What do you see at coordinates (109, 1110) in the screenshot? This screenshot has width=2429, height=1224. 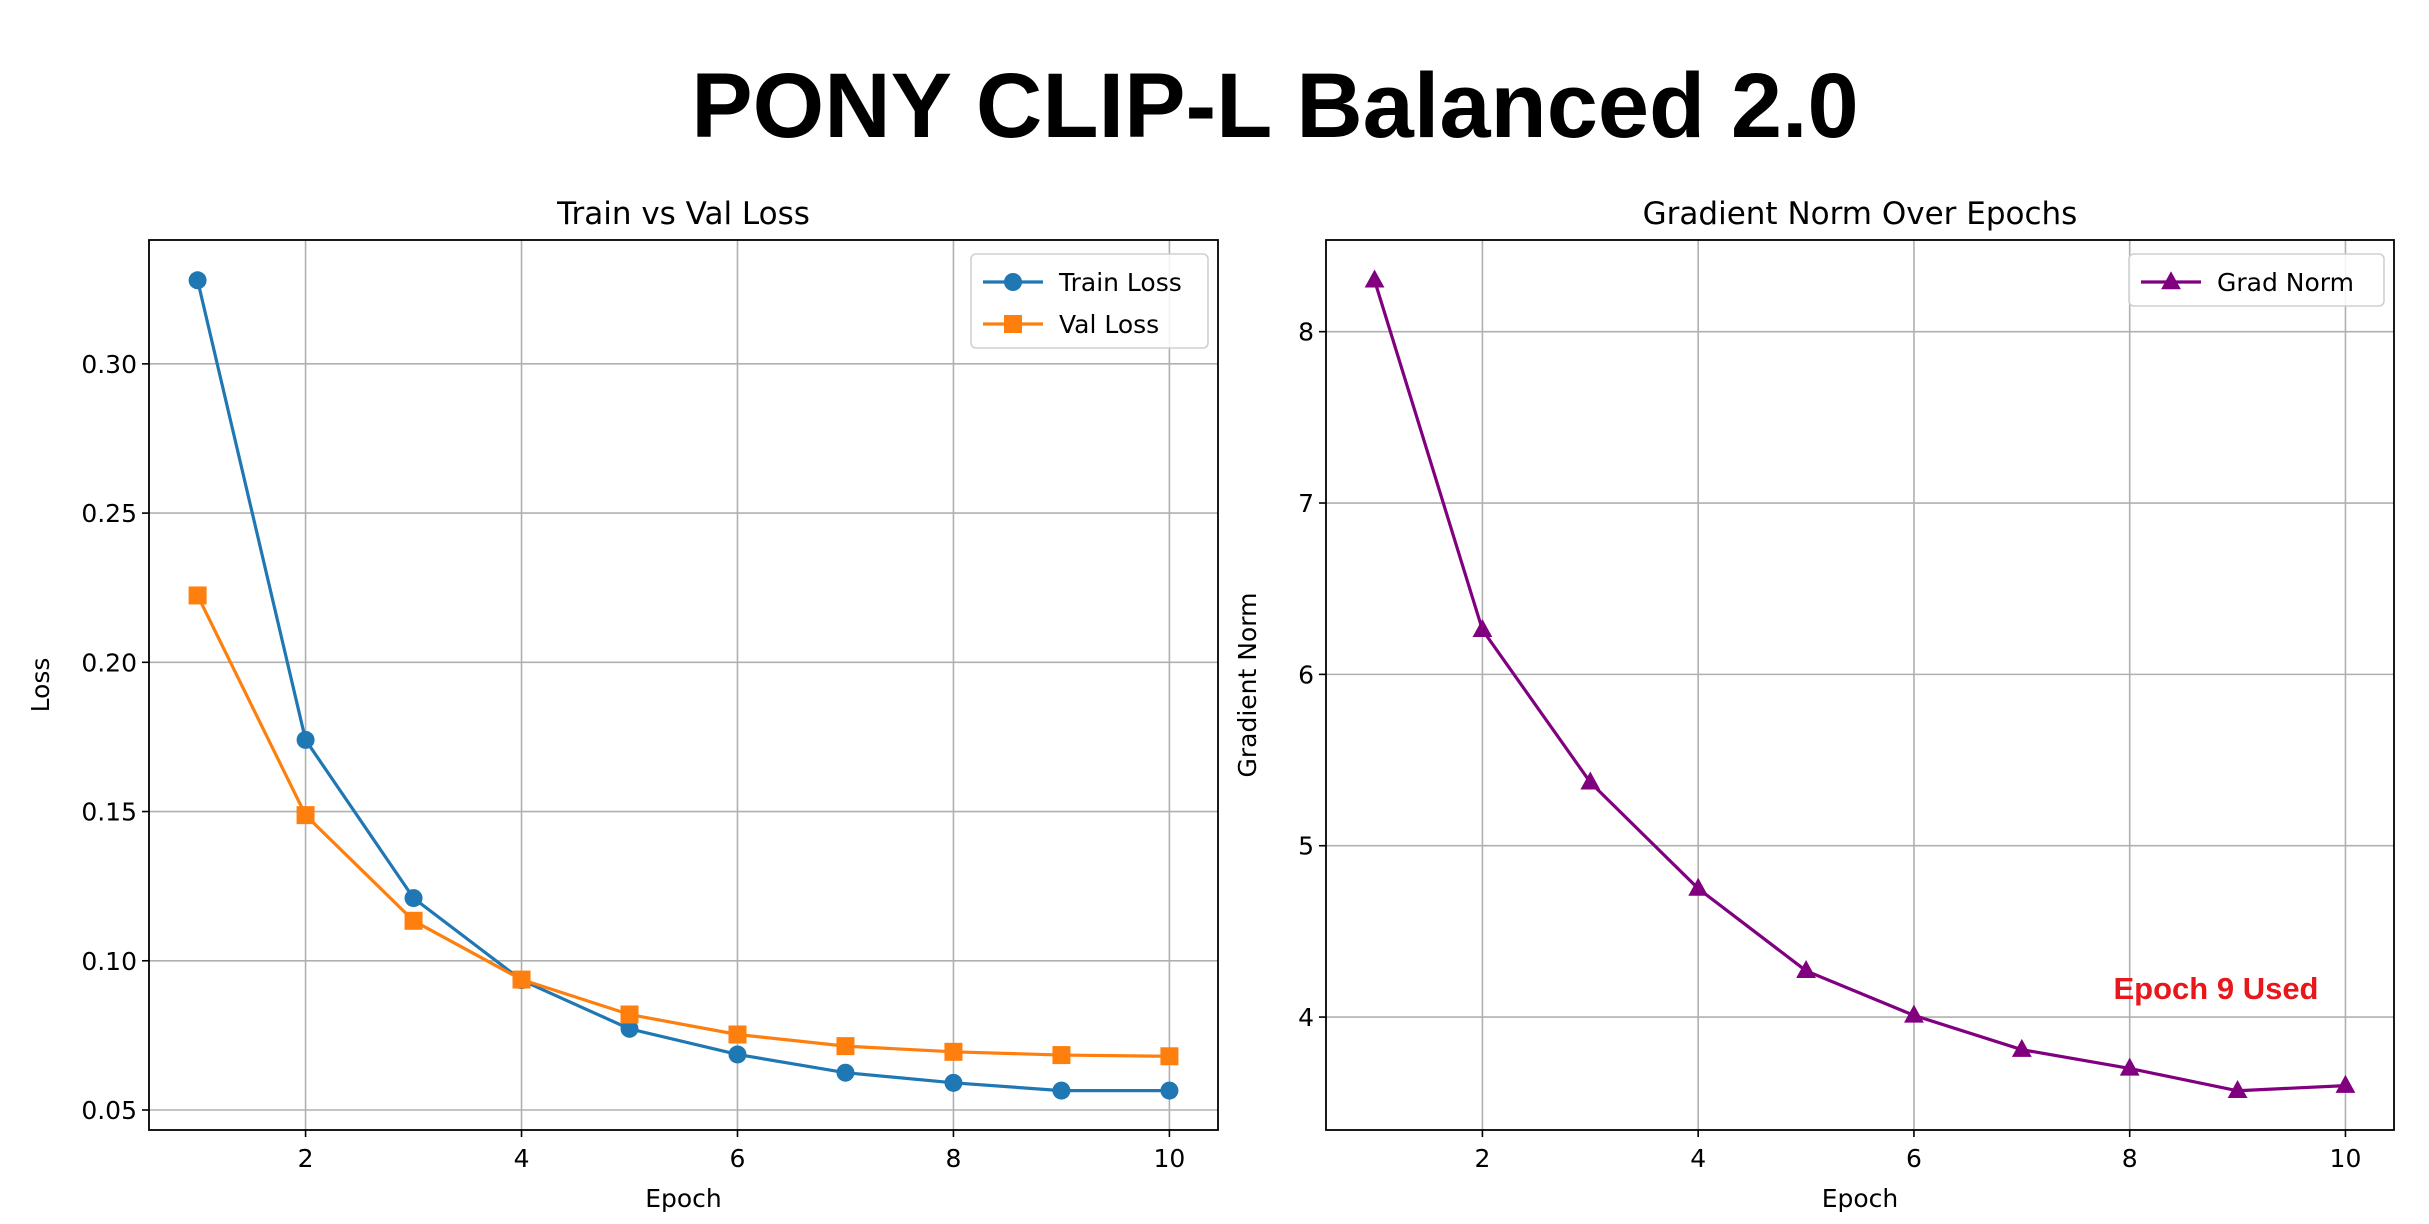 I see `y-tick-label: 0.05` at bounding box center [109, 1110].